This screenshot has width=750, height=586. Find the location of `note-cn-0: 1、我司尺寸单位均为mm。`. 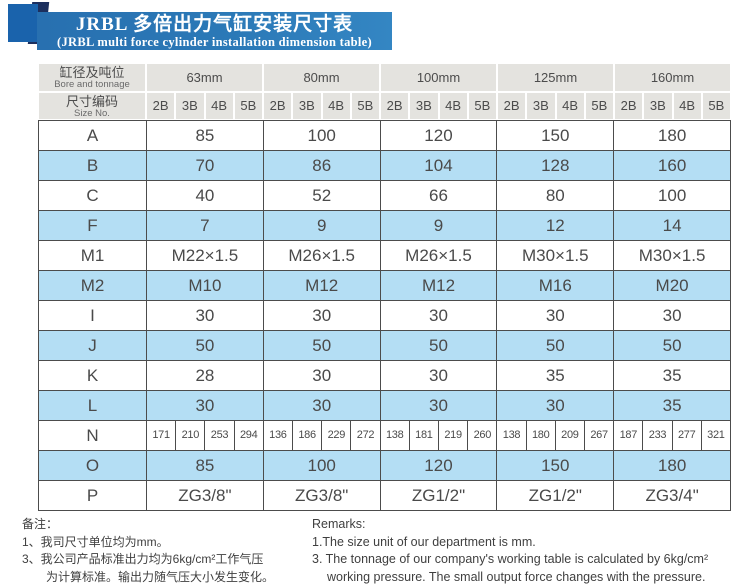

note-cn-0: 1、我司尺寸单位均为mm。 is located at coordinates (160, 543).